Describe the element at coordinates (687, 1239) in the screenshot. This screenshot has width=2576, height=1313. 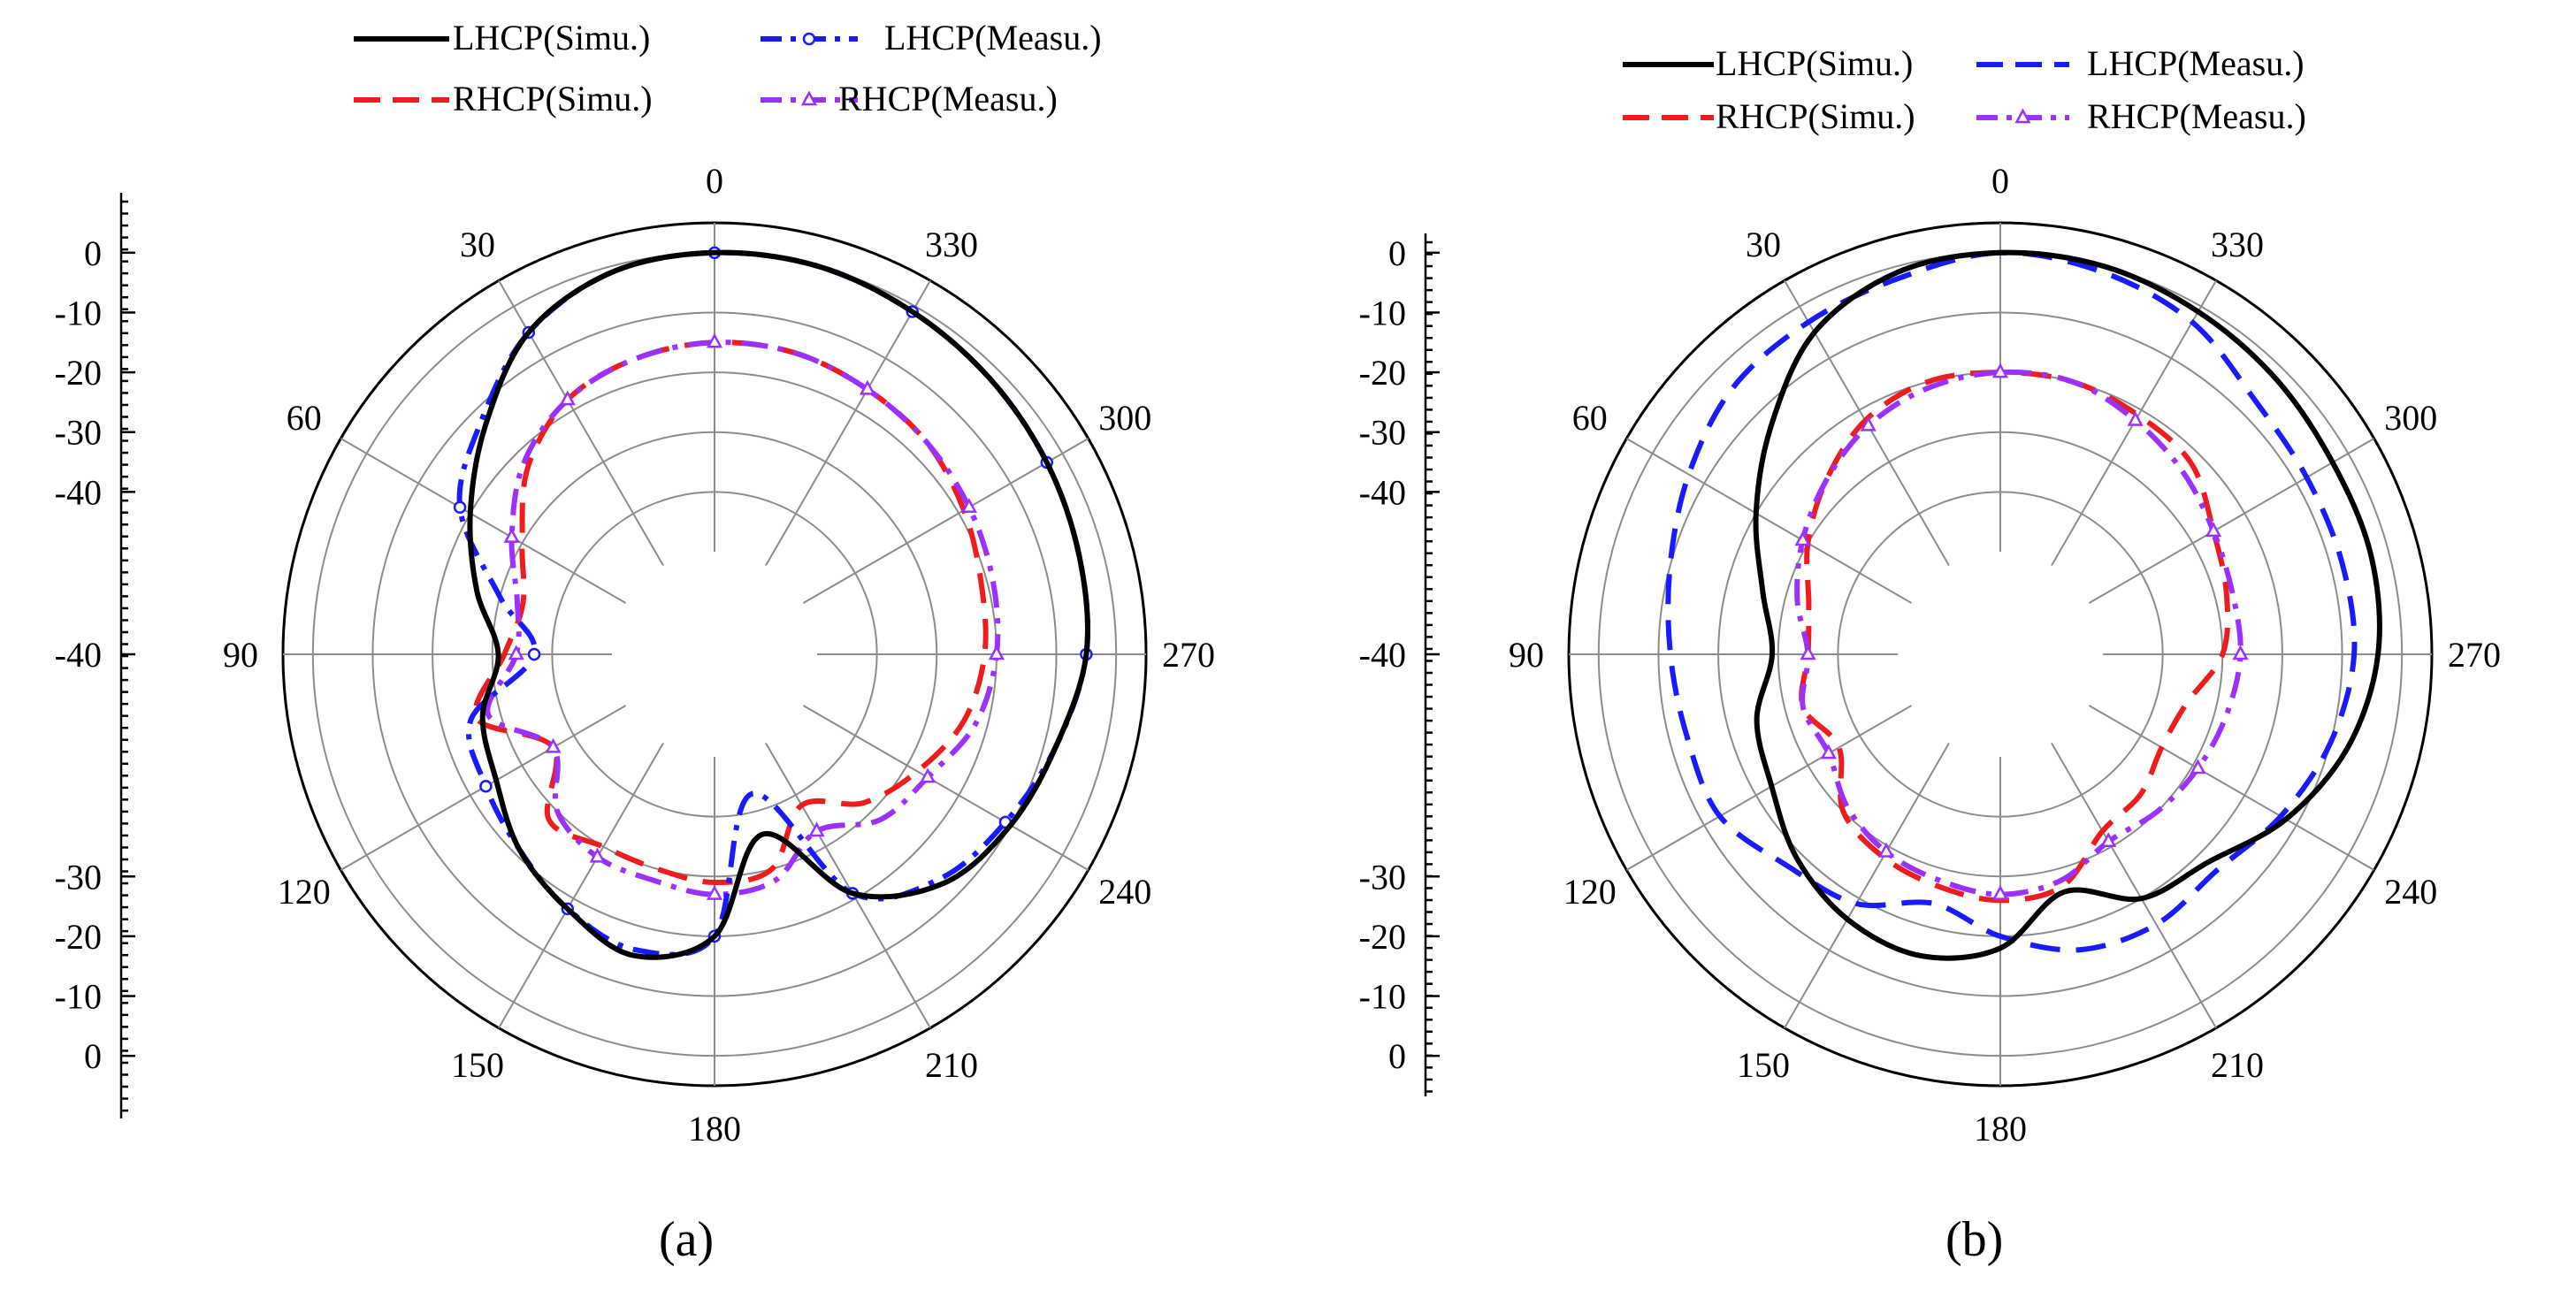
I see `panel-a-caption: (a)` at that location.